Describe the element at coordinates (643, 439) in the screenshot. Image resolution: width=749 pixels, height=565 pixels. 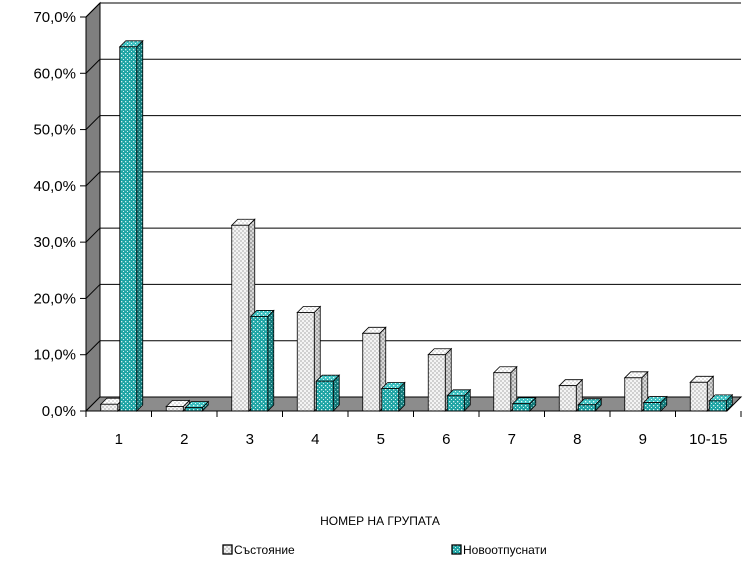
I see `x-tick-label: 9` at that location.